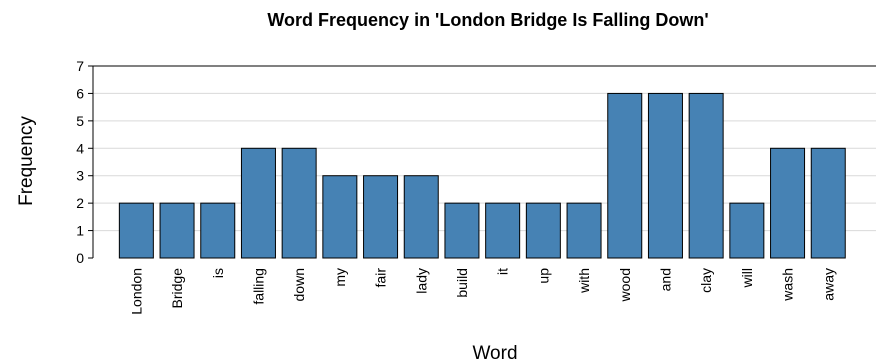  I want to click on bar-with, so click(584, 230).